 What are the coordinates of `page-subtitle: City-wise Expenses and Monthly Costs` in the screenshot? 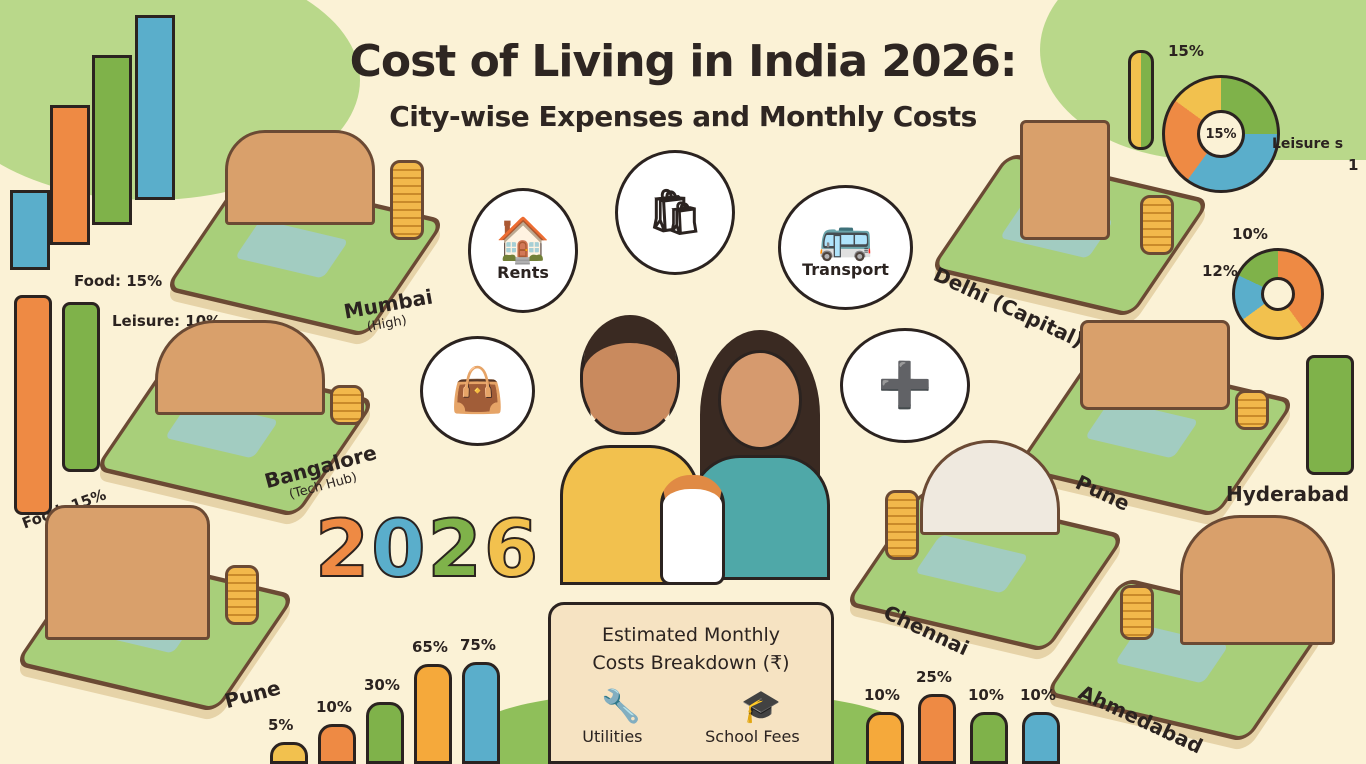 It's located at (683, 116).